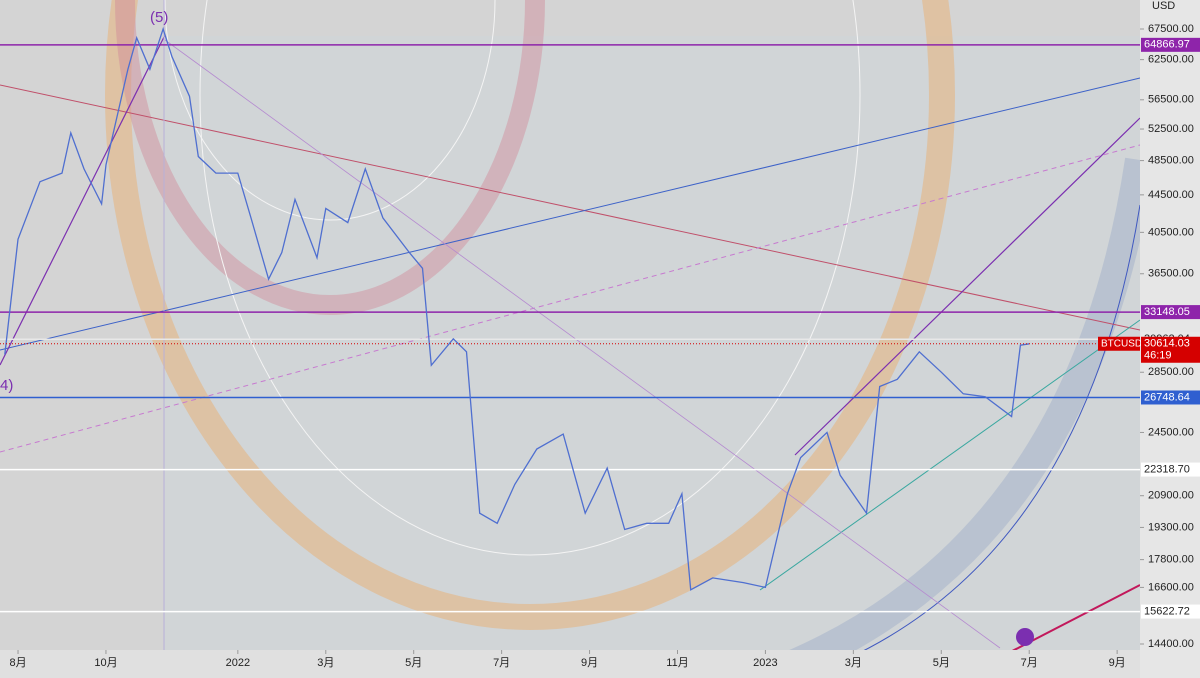 This screenshot has height=678, width=1200. I want to click on arc, so click(330, 110).